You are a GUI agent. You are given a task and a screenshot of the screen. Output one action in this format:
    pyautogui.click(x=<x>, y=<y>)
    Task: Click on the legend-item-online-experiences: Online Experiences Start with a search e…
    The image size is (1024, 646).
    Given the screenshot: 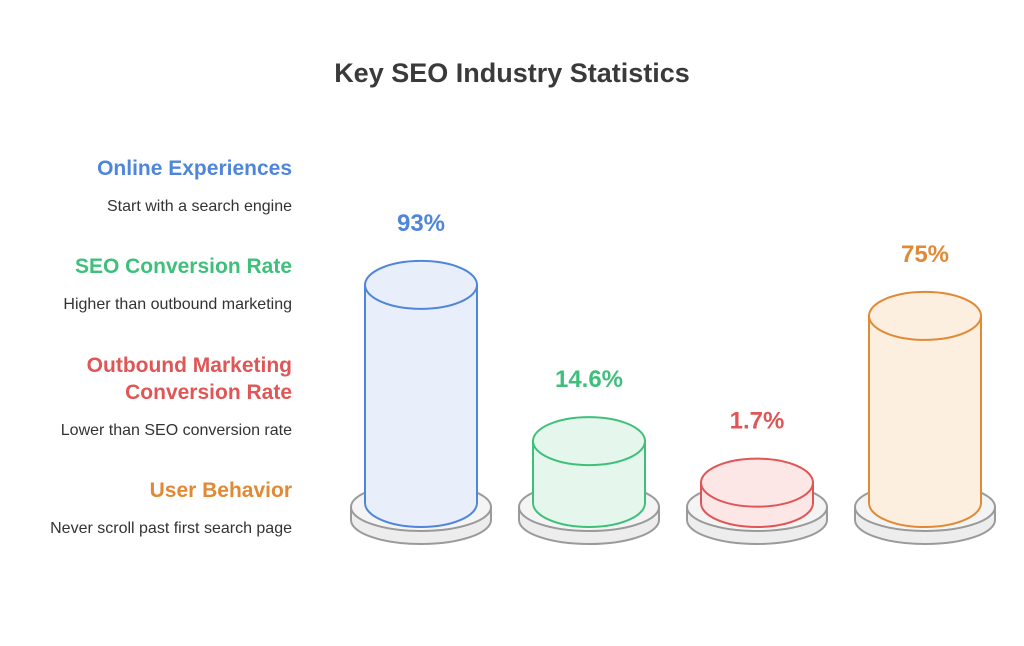 What is the action you would take?
    pyautogui.click(x=194, y=186)
    